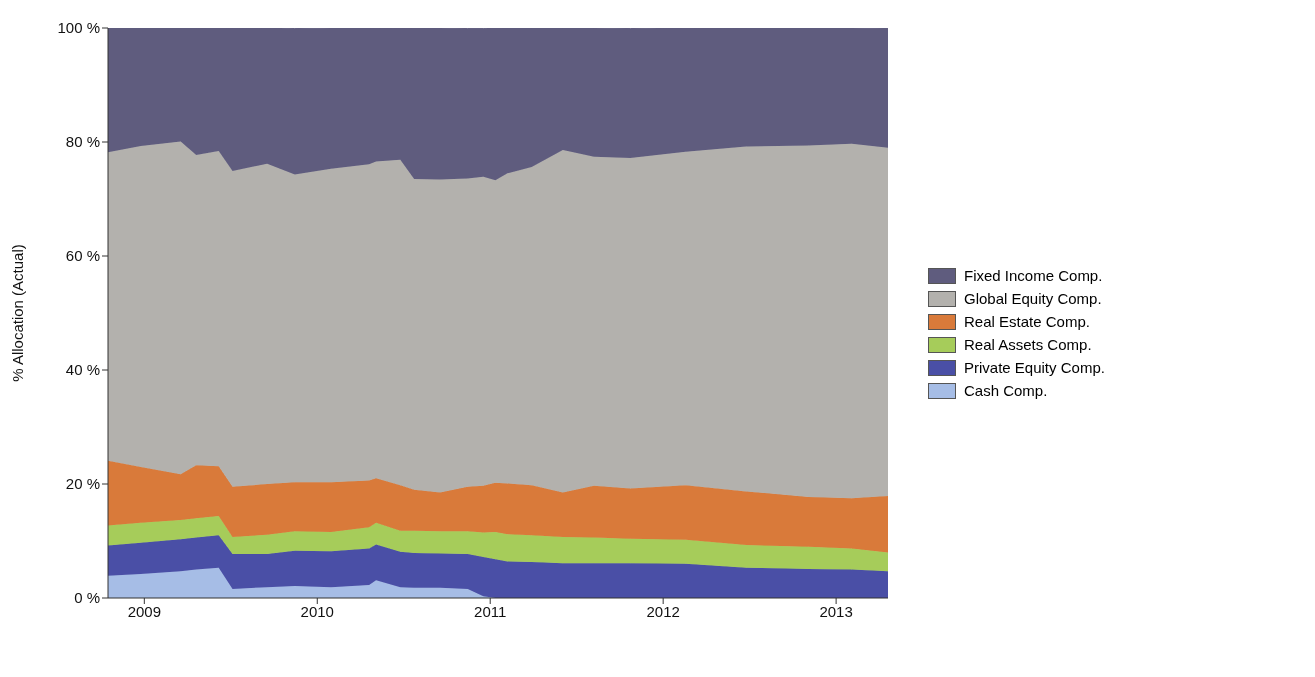 This screenshot has width=1315, height=677. I want to click on legend-label: Private Equity Comp., so click(1034, 367).